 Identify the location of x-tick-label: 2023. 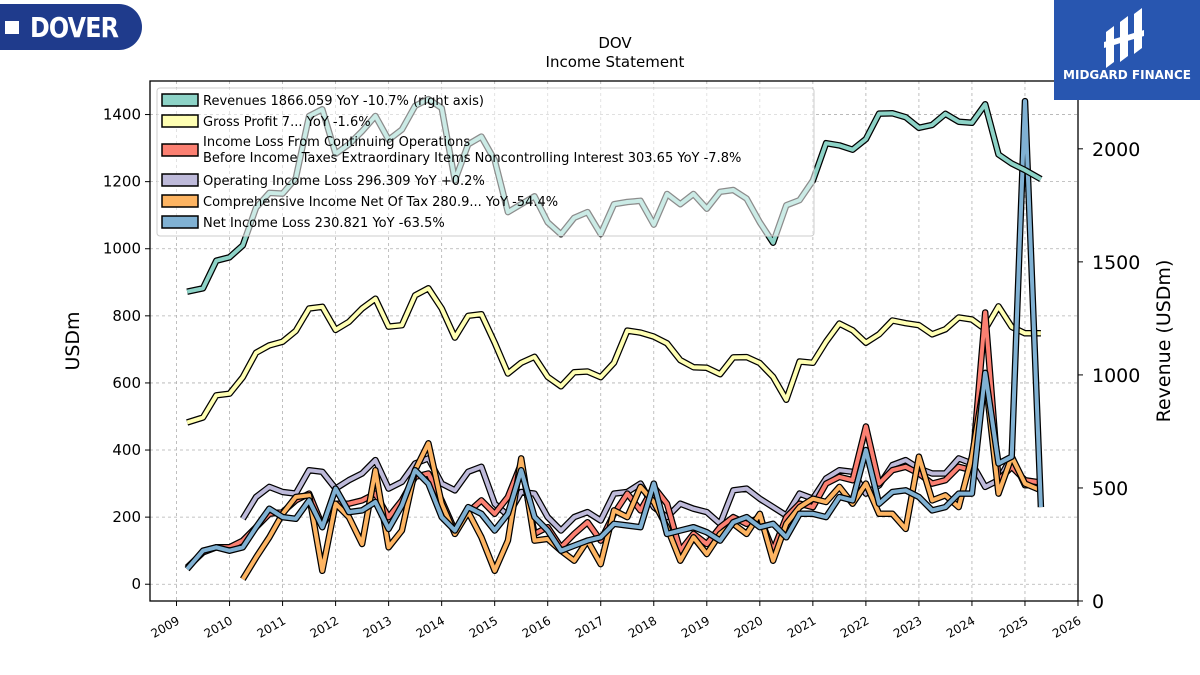
(907, 626).